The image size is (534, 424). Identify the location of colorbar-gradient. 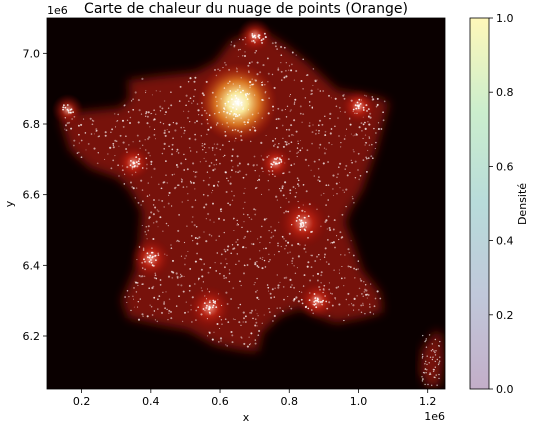
(479, 203).